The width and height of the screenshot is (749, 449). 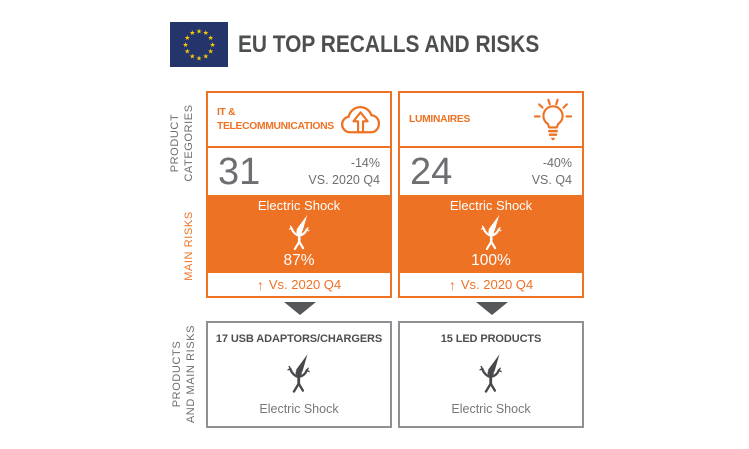 What do you see at coordinates (557, 163) in the screenshot?
I see `change-percent: -40%` at bounding box center [557, 163].